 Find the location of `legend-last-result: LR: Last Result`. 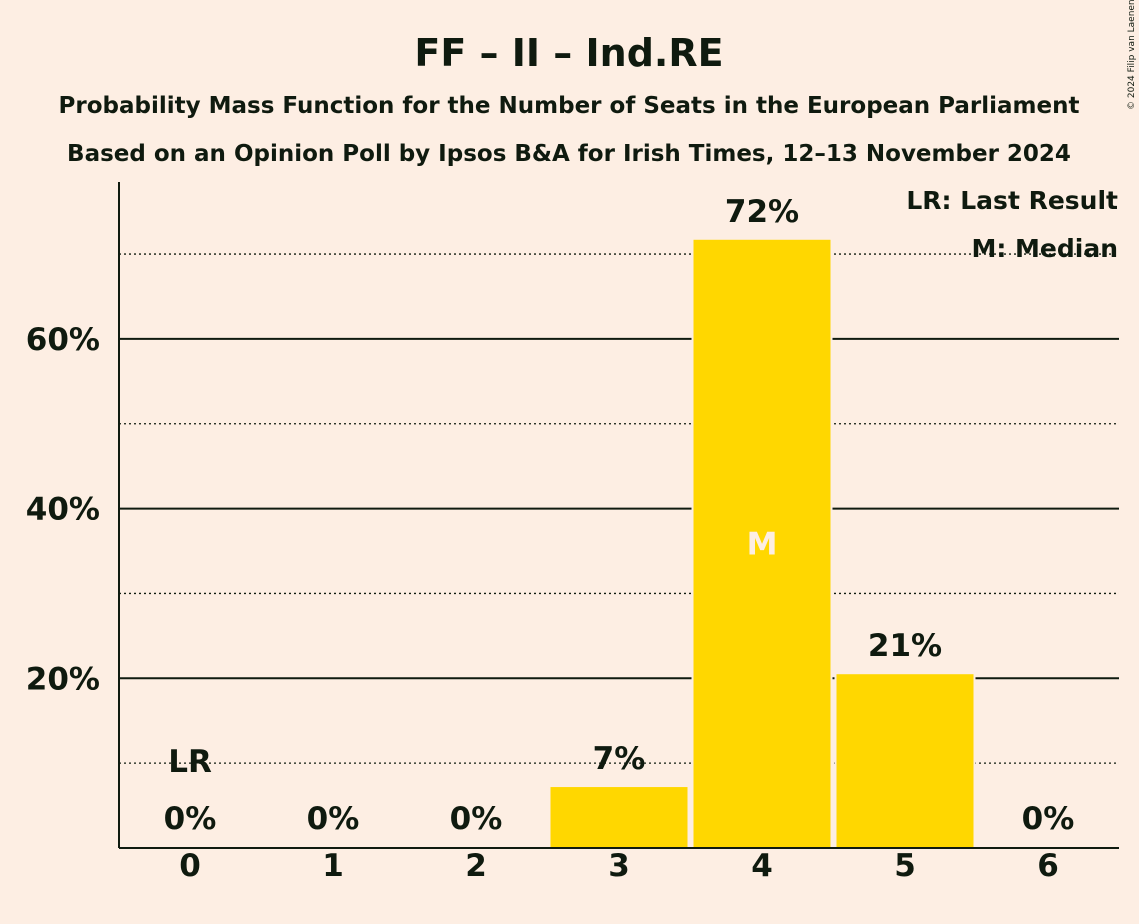

legend-last-result: LR: Last Result is located at coordinates (1012, 200).